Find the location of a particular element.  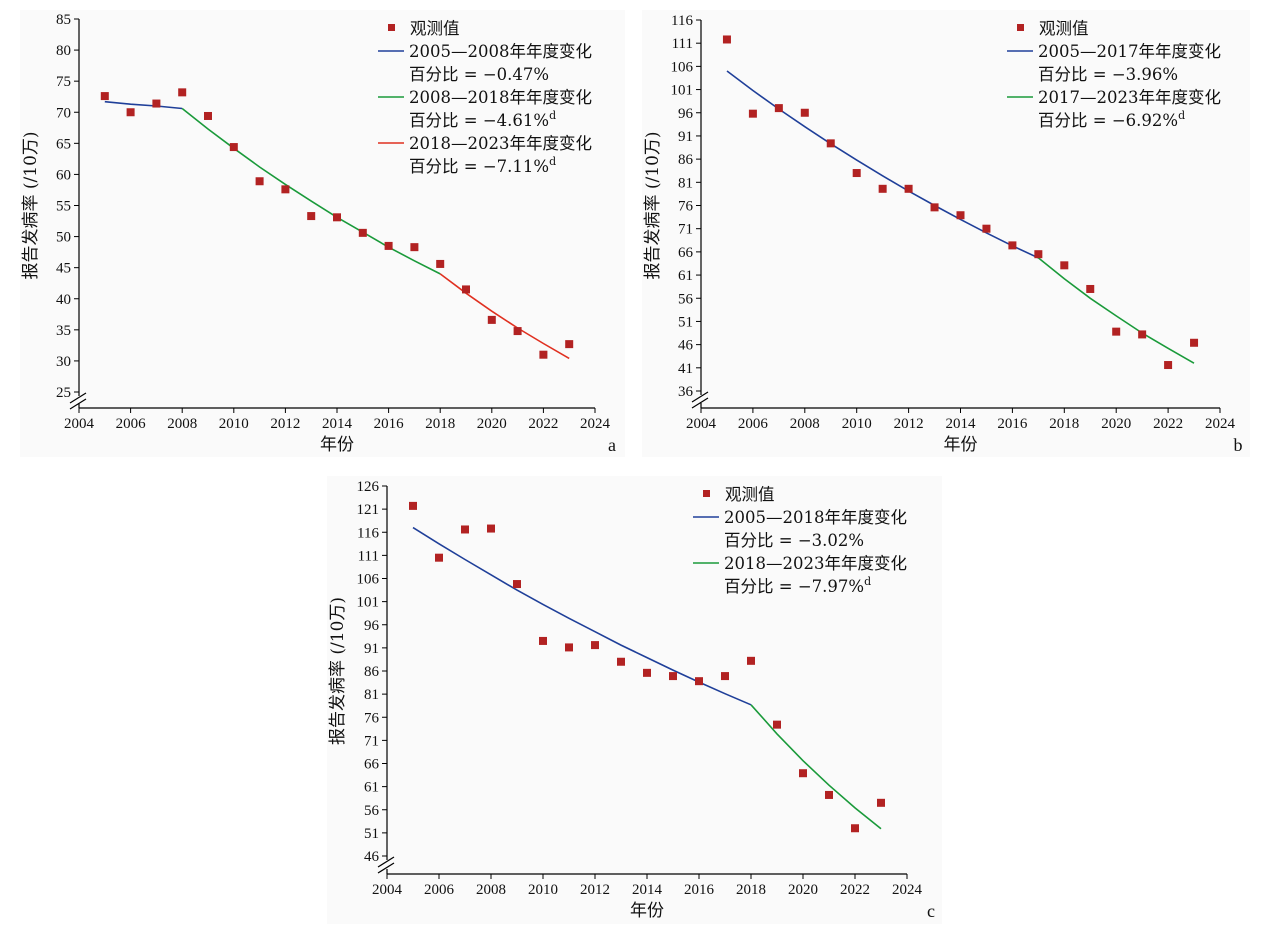

y-tick-label: 65 is located at coordinates (63, 144).